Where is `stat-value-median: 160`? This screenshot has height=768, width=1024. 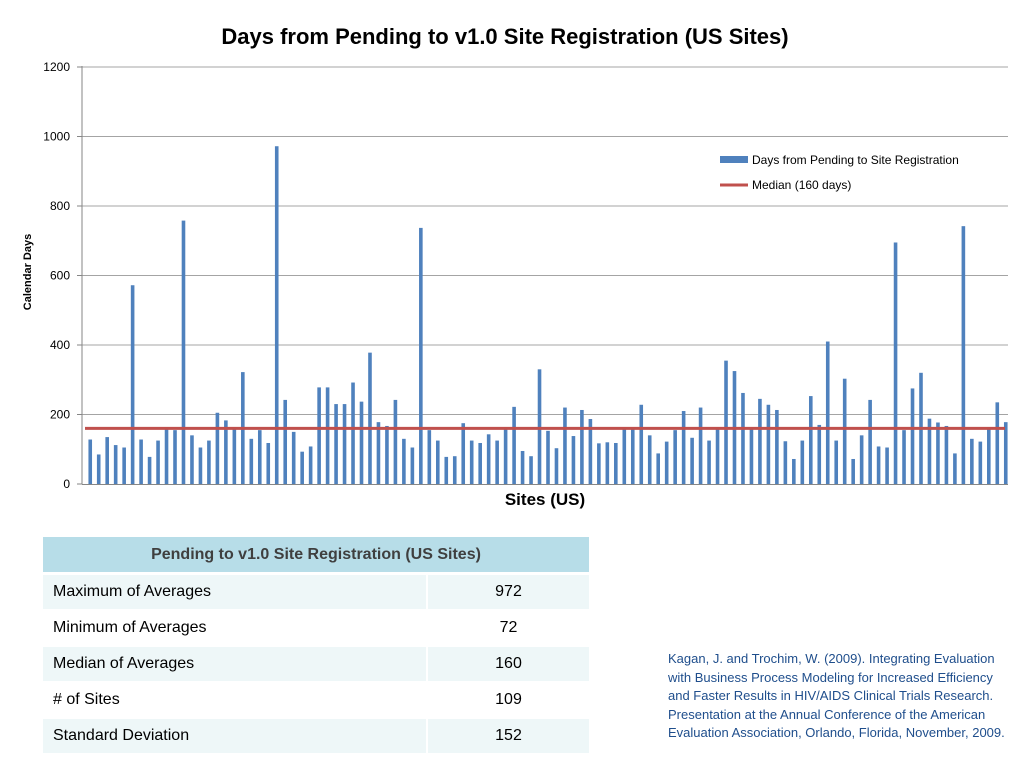 stat-value-median: 160 is located at coordinates (507, 663).